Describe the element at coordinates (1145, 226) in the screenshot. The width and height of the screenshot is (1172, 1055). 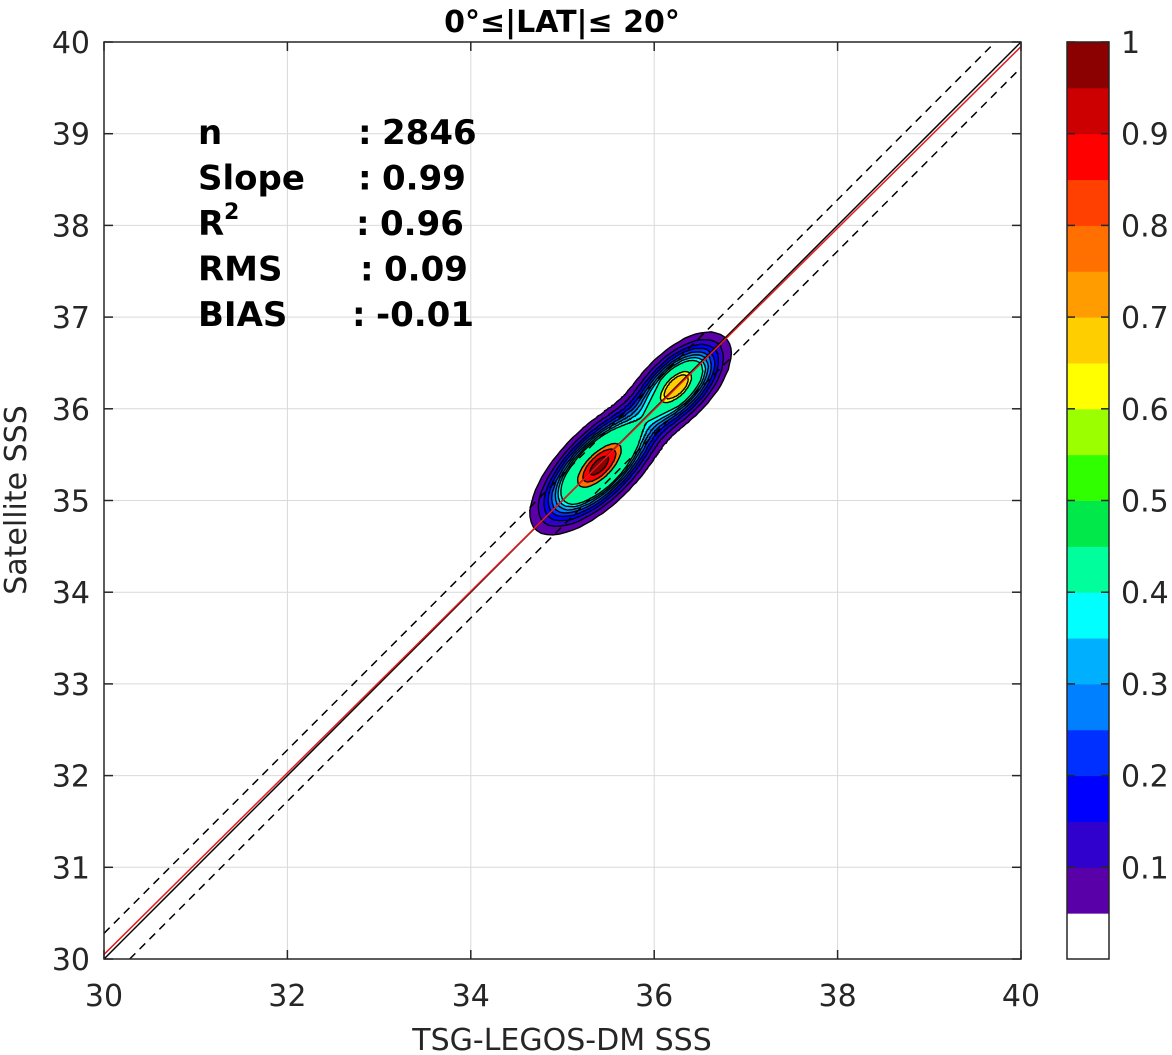
I see `colorbar-tick-label: 0.8` at that location.